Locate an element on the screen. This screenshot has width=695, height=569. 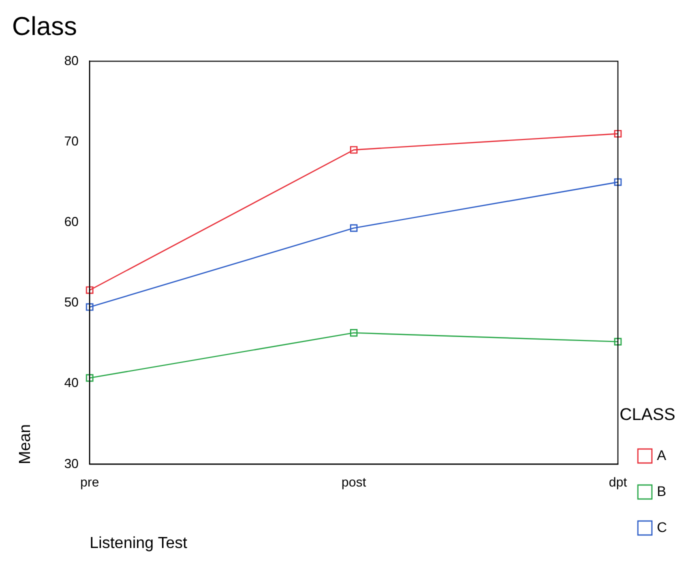
x-tick-label: pre is located at coordinates (90, 482).